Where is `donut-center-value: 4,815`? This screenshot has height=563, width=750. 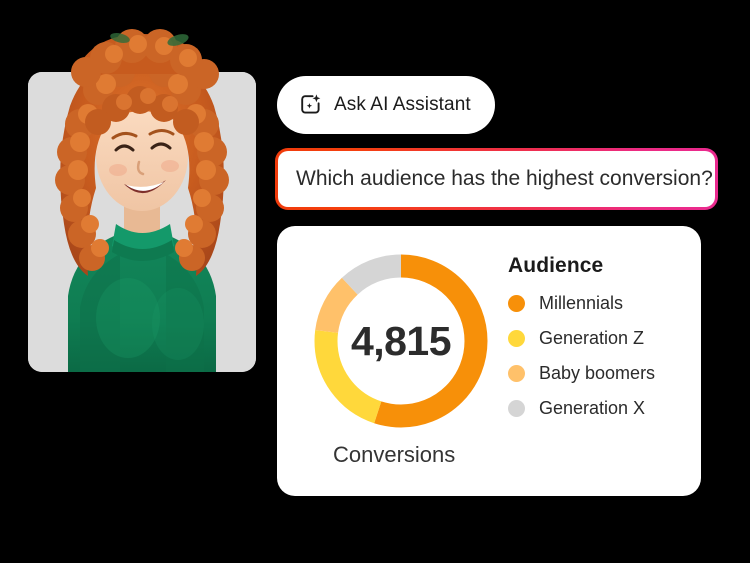
donut-center-value: 4,815 is located at coordinates (401, 340).